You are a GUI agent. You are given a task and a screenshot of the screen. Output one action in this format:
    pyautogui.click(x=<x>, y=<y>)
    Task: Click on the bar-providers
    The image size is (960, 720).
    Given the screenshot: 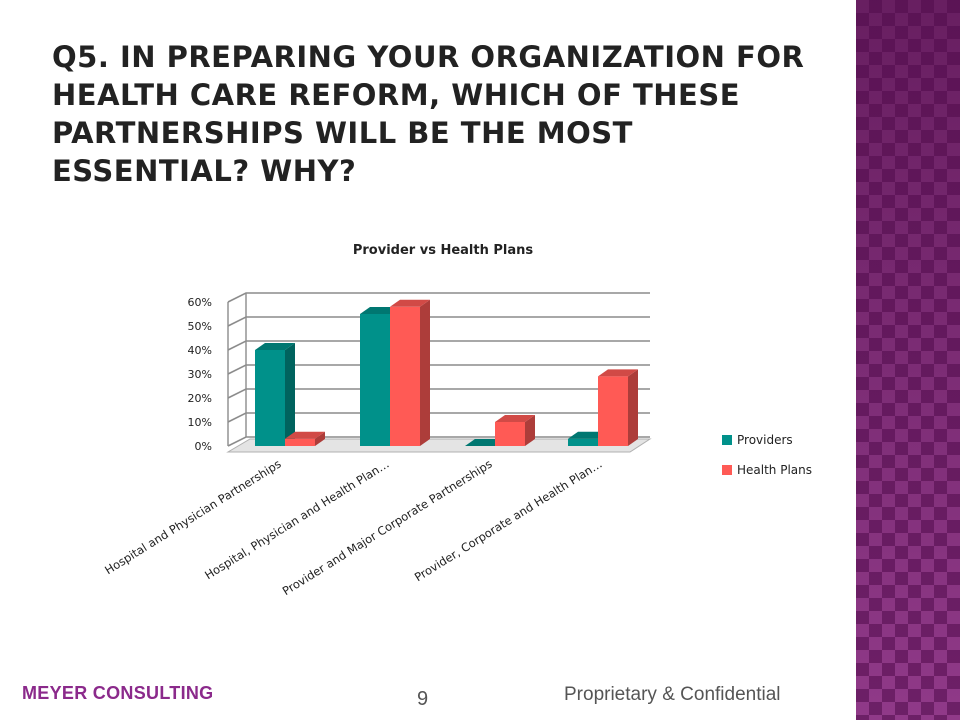 What is the action you would take?
    pyautogui.click(x=275, y=394)
    